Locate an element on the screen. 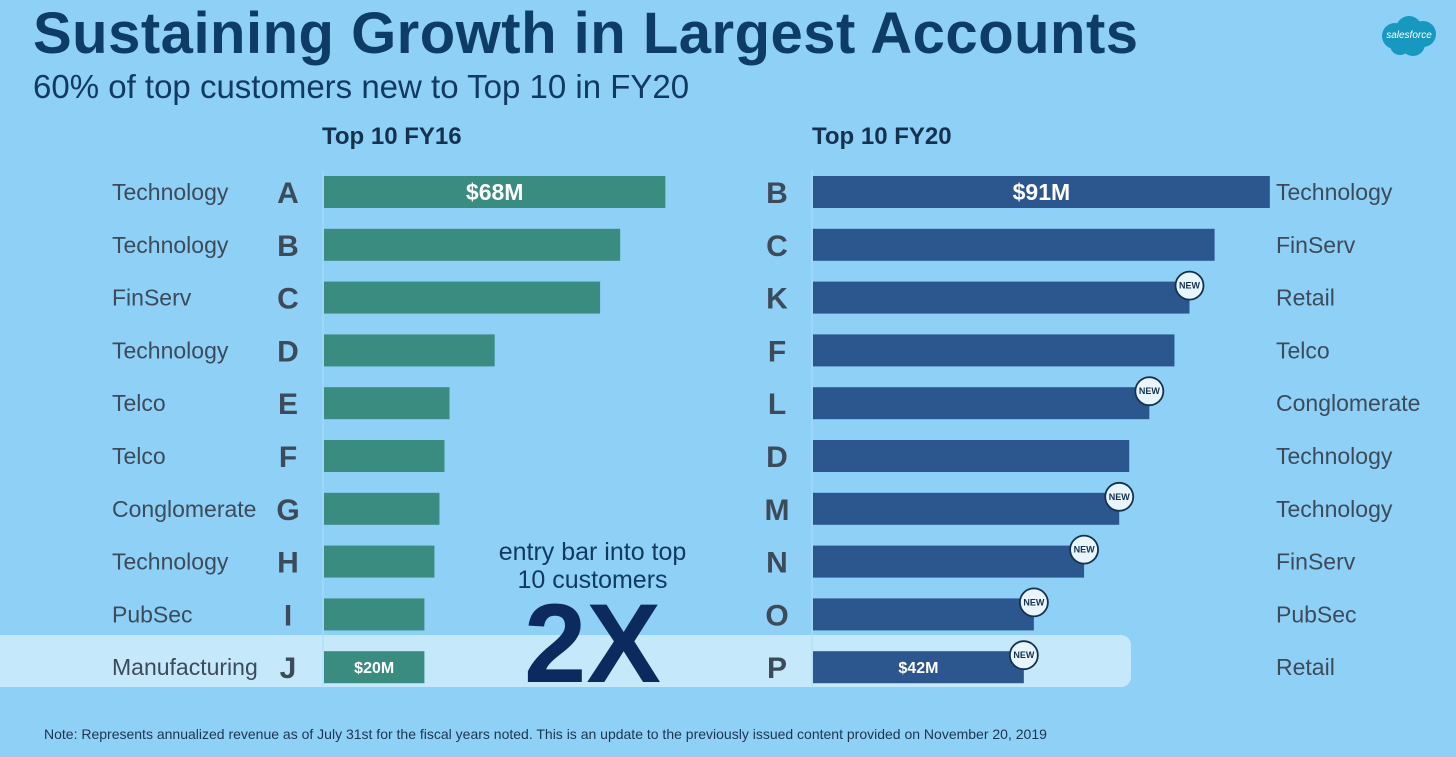  callout-text: entry bar into top 10 customers is located at coordinates (592, 566).